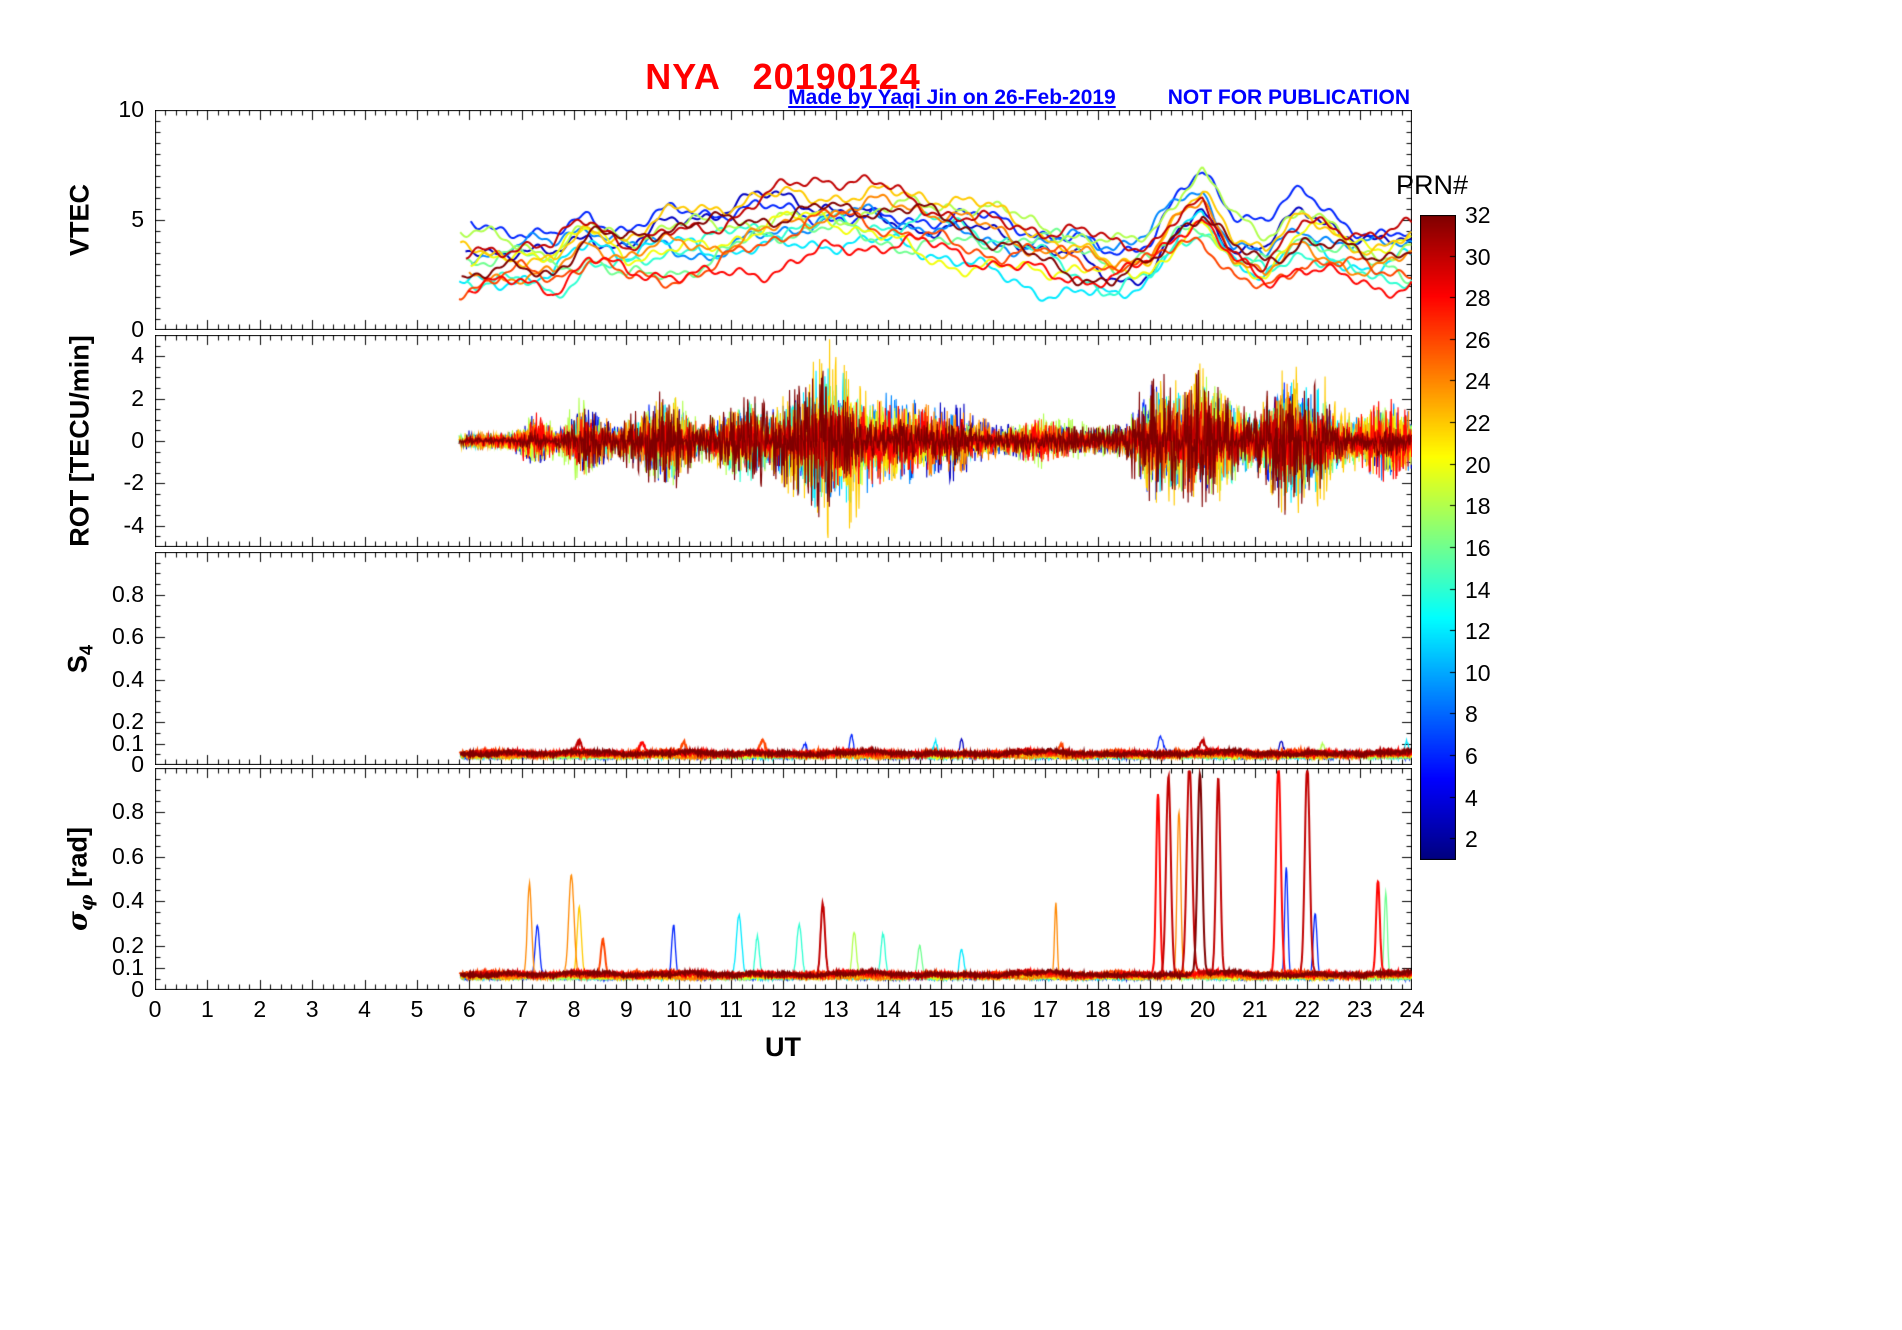 The width and height of the screenshot is (1902, 1330). What do you see at coordinates (1045, 1009) in the screenshot?
I see `x-tick-label: 17` at bounding box center [1045, 1009].